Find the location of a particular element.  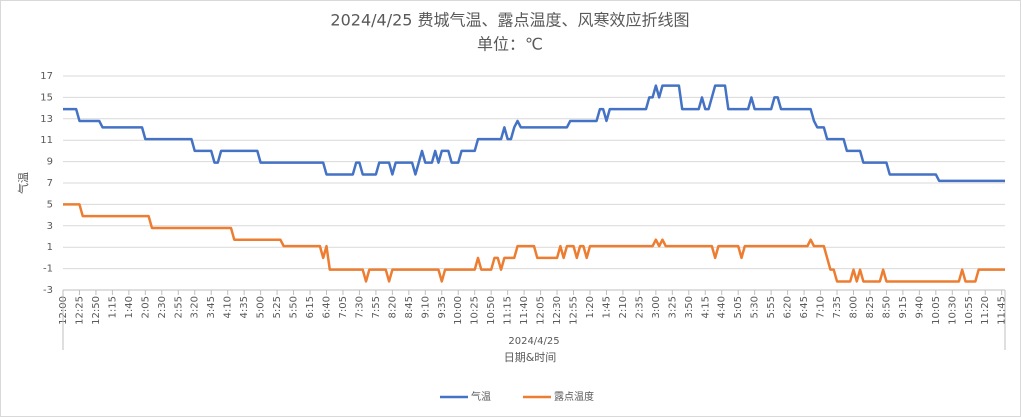

x-tick-label: 11:15 is located at coordinates (508, 310).